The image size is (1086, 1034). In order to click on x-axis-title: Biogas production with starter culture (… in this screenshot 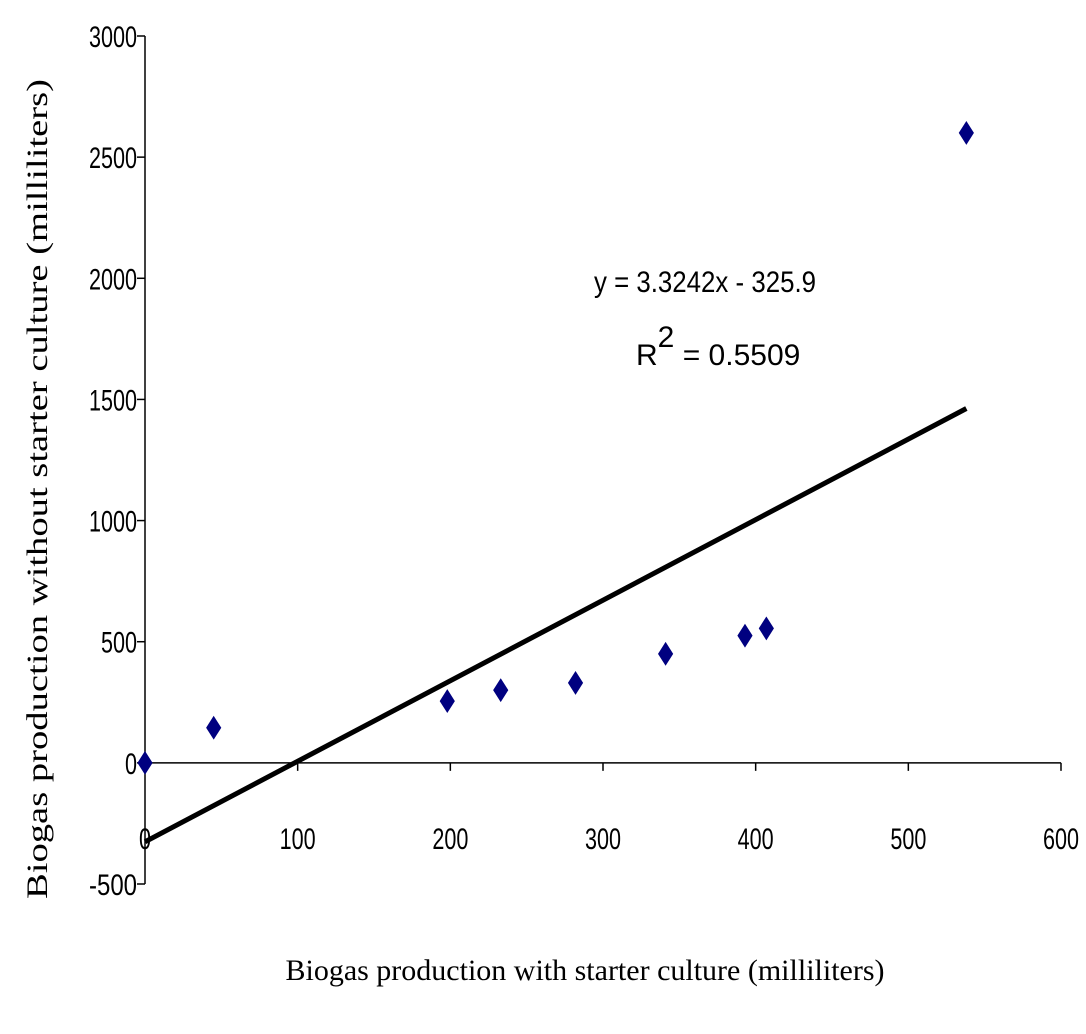, I will do `click(584, 970)`.